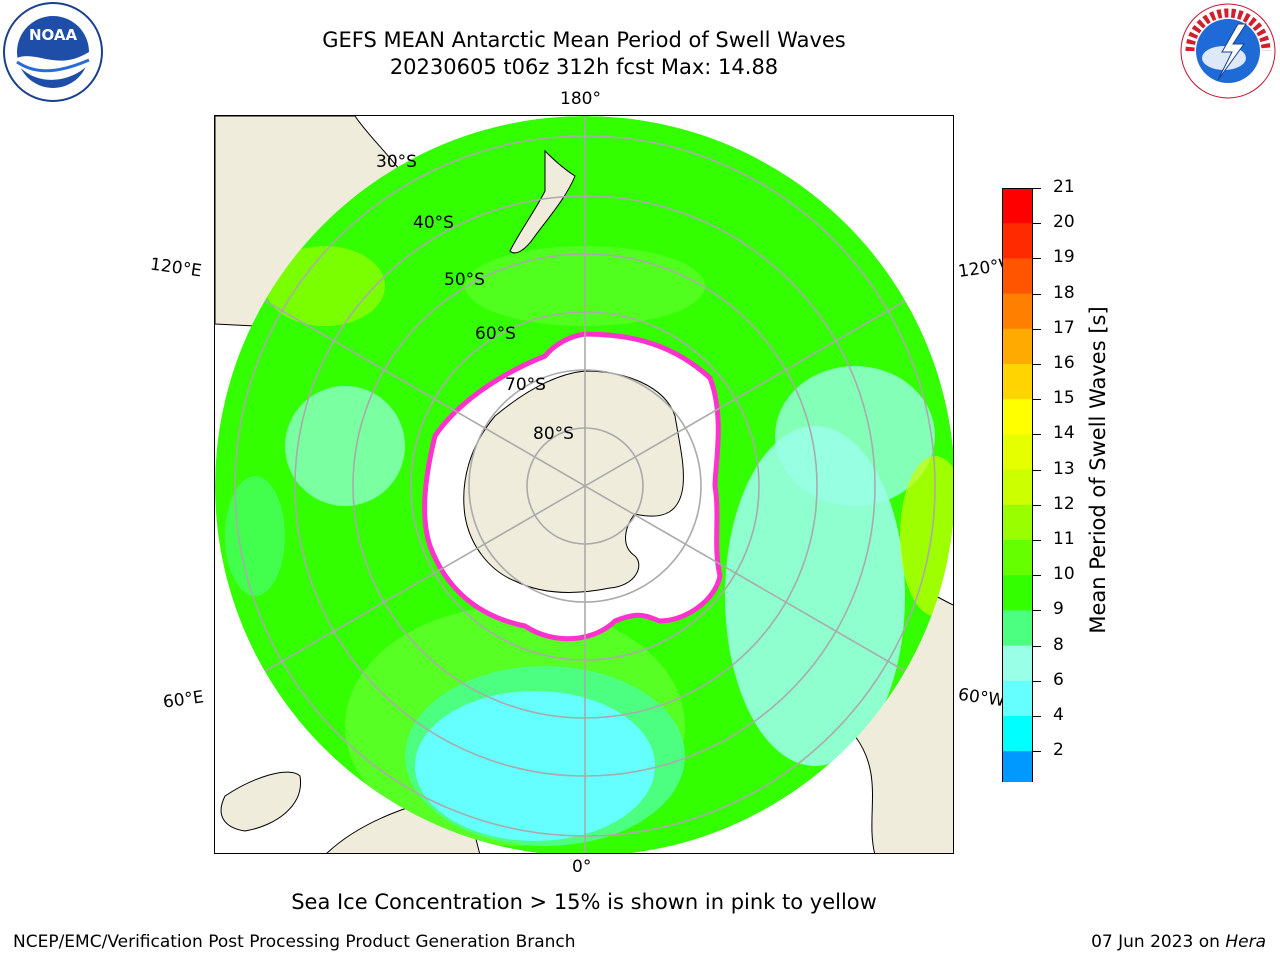 The width and height of the screenshot is (1280, 960). I want to click on lat-label-70s: 70°S, so click(525, 385).